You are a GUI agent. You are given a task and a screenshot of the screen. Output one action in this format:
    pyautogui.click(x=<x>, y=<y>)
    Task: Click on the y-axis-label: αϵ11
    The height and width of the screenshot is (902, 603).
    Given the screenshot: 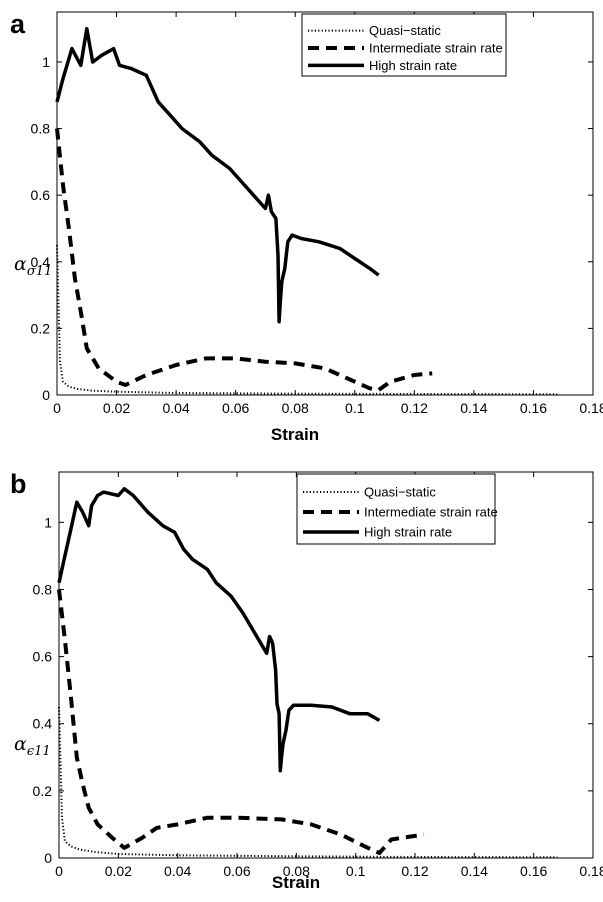 What is the action you would take?
    pyautogui.click(x=32, y=746)
    